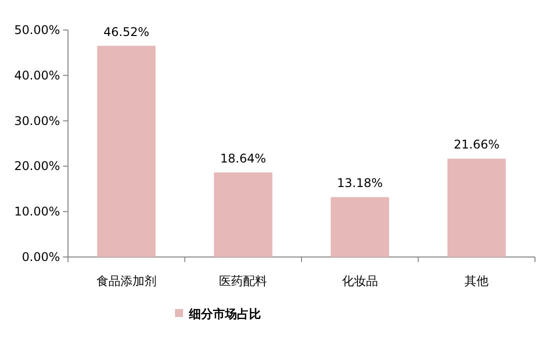  What do you see at coordinates (359, 183) in the screenshot?
I see `data-label: 13.18%` at bounding box center [359, 183].